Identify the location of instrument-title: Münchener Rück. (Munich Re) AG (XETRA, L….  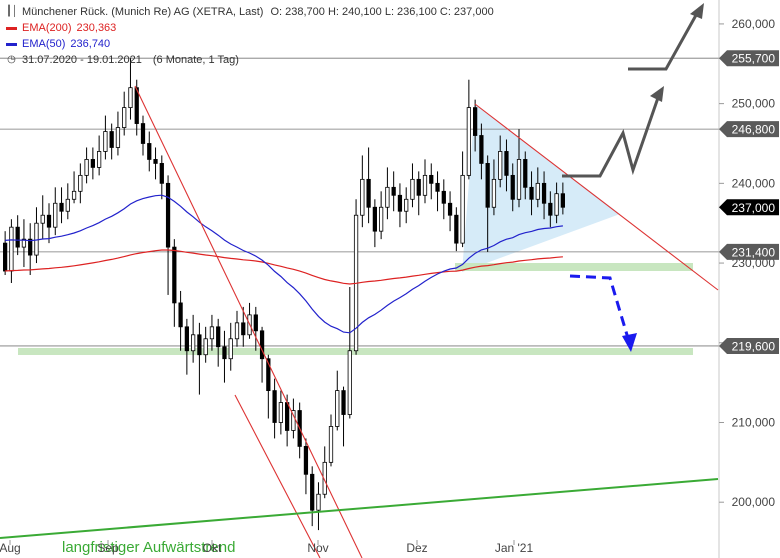
(143, 12).